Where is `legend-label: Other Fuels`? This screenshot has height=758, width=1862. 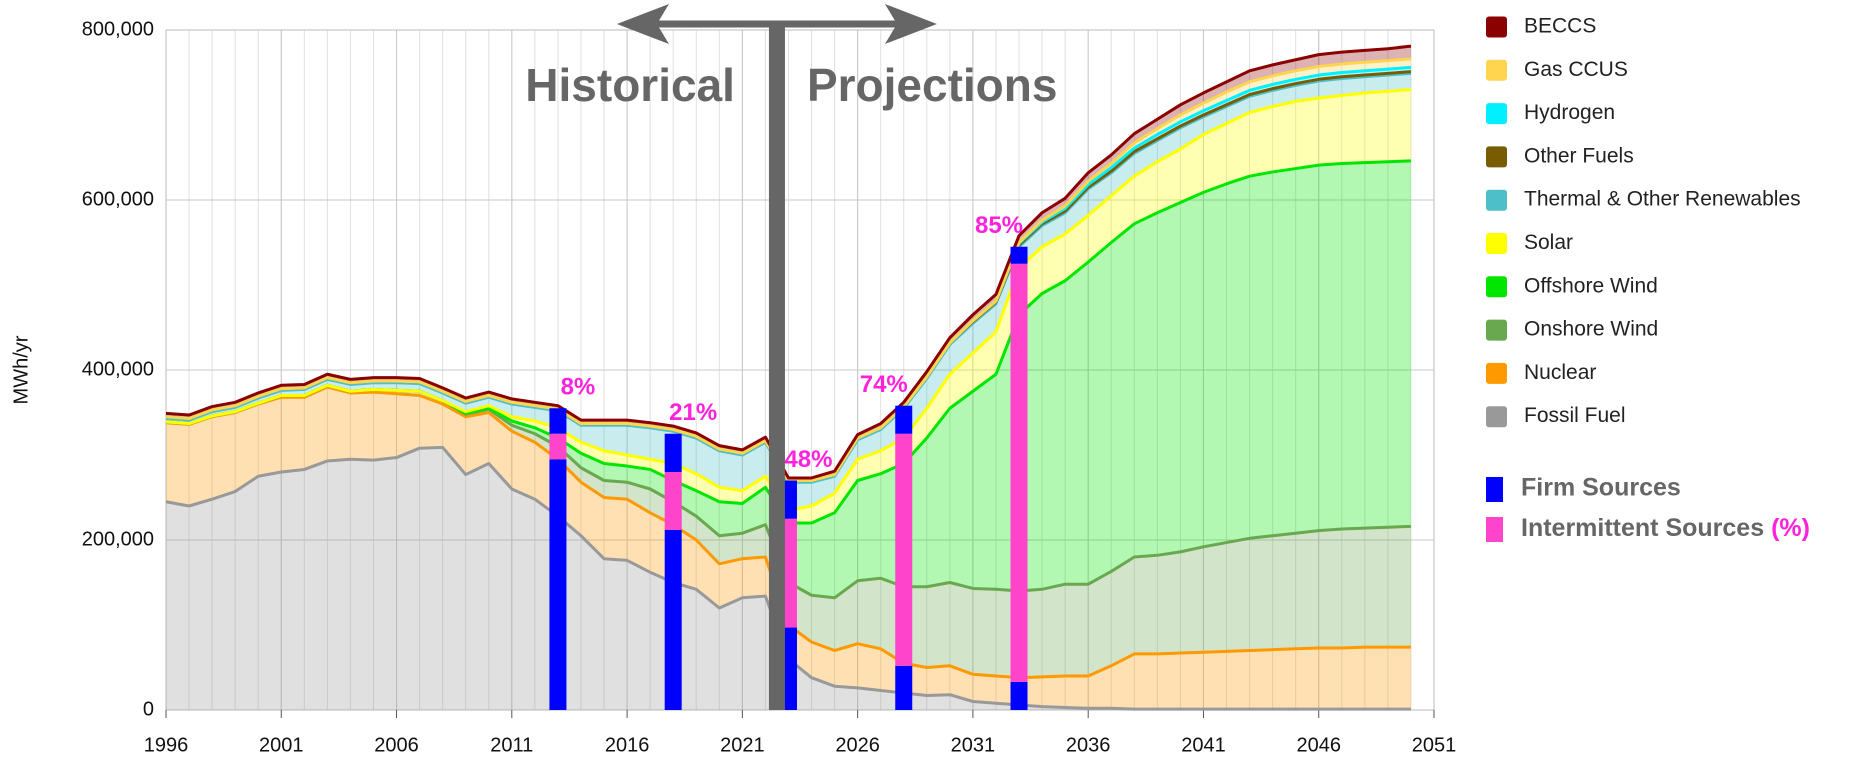 legend-label: Other Fuels is located at coordinates (1579, 155).